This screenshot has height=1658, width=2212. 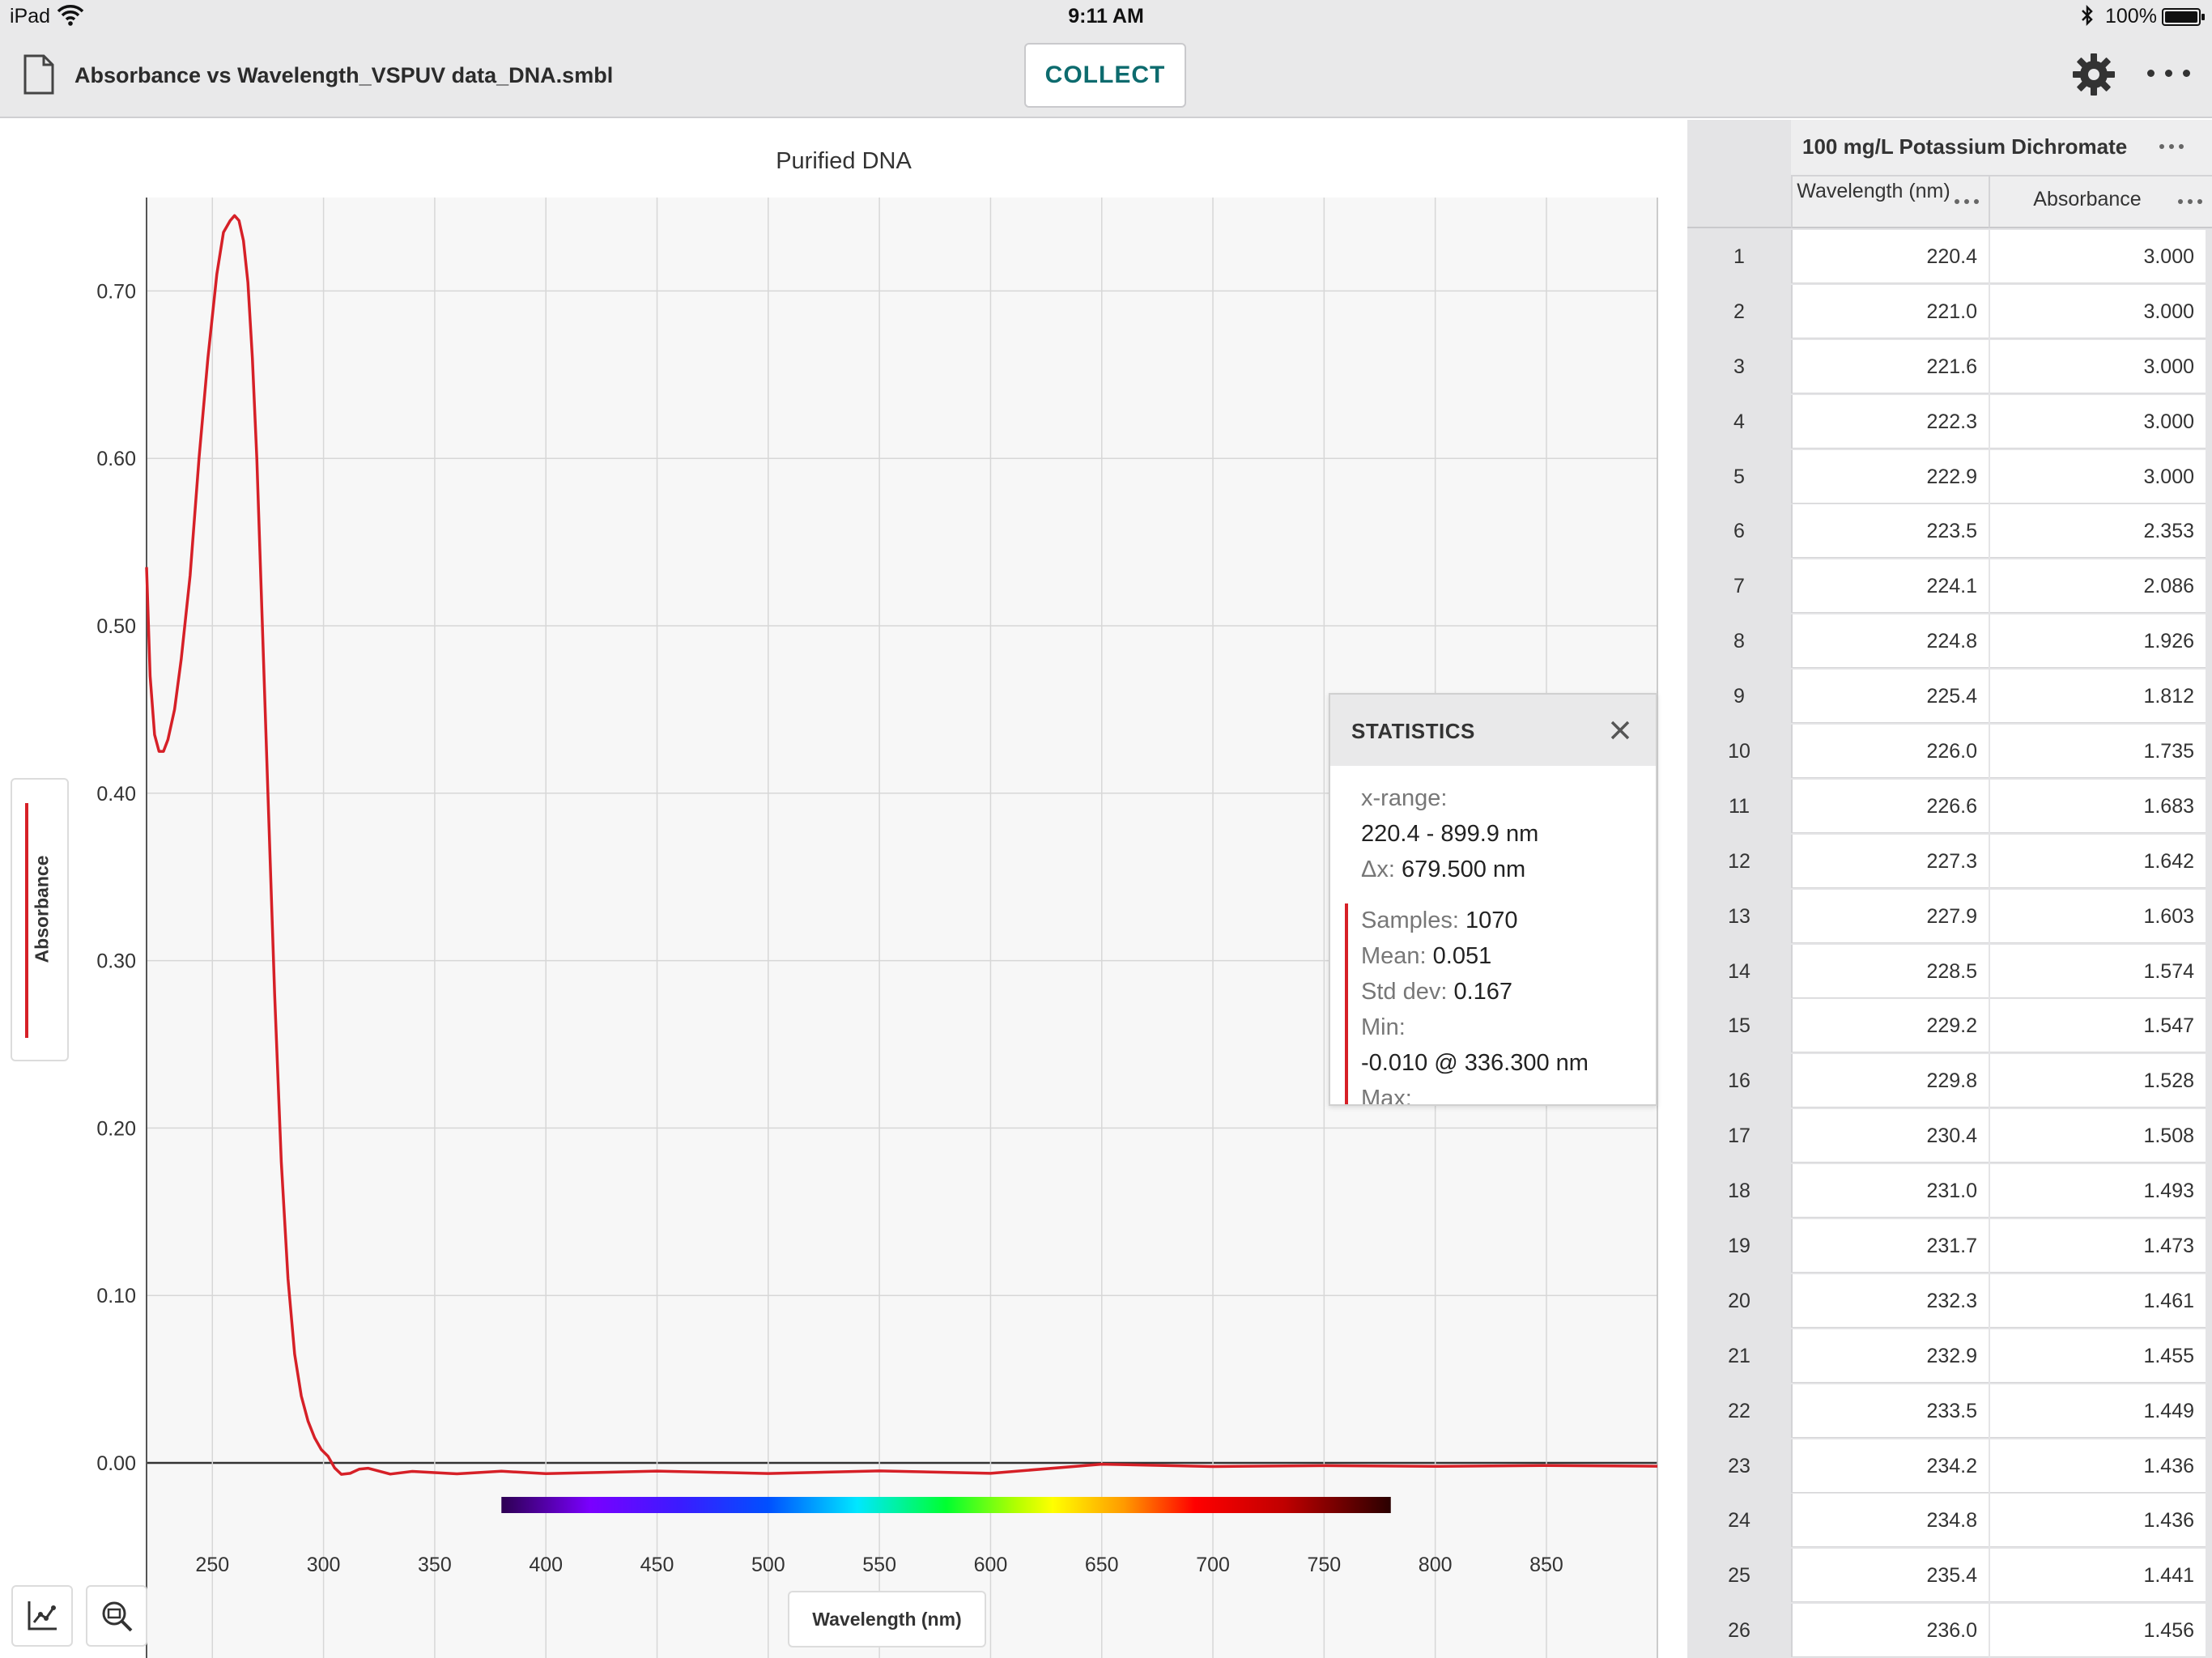 I want to click on gear-icon, so click(x=2094, y=74).